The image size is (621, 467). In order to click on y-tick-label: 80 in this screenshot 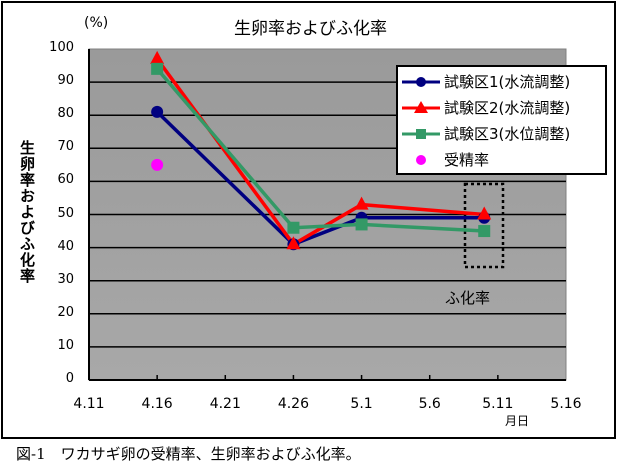, I will do `click(65, 114)`.